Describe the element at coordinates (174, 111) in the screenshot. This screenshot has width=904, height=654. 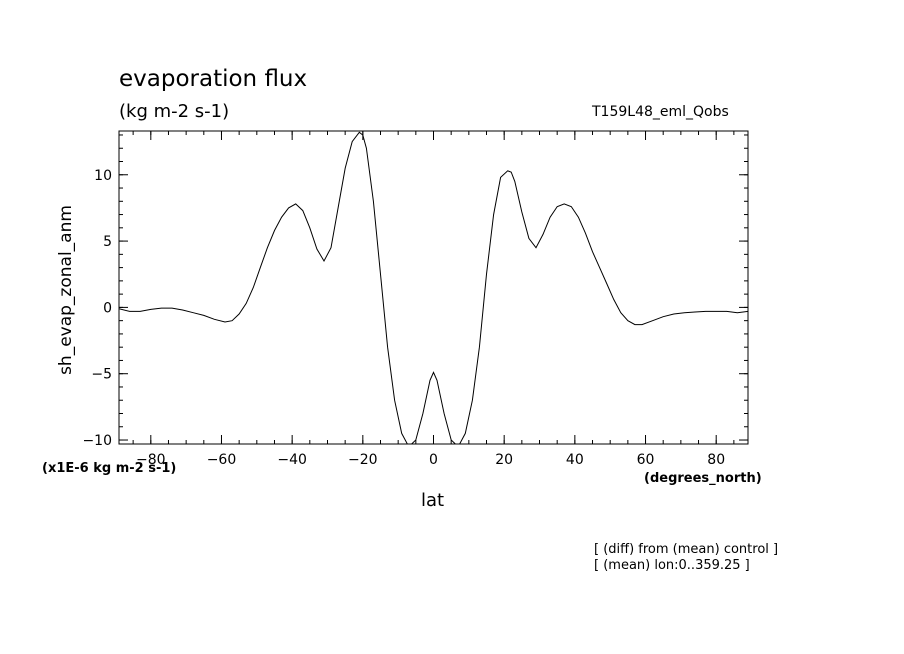
I see `chart-units-subtitle: (kg m-2 s-1)` at that location.